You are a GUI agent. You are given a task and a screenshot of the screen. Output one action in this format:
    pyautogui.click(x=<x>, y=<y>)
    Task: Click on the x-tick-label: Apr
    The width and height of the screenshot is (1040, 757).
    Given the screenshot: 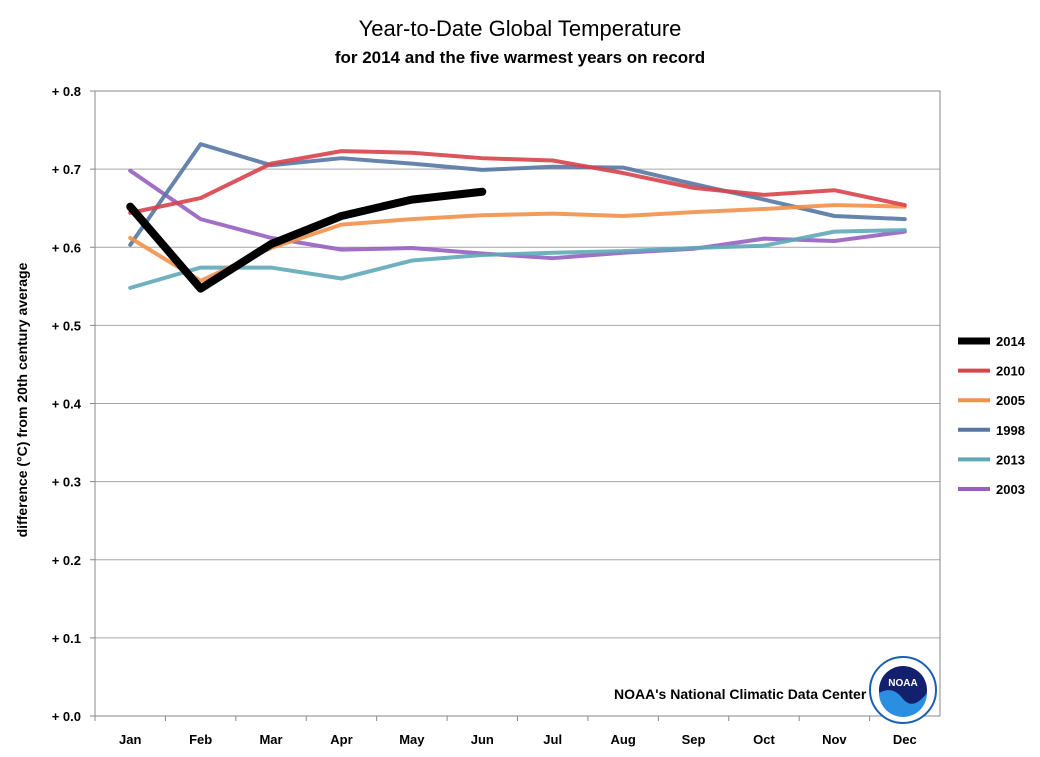 What is the action you would take?
    pyautogui.click(x=341, y=739)
    